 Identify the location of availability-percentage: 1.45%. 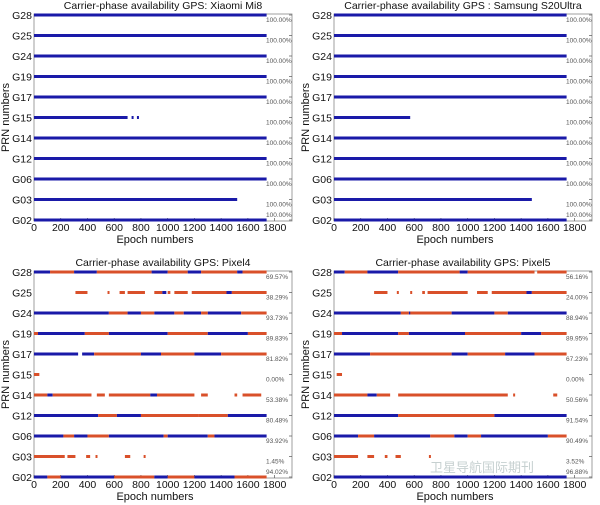
(275, 462).